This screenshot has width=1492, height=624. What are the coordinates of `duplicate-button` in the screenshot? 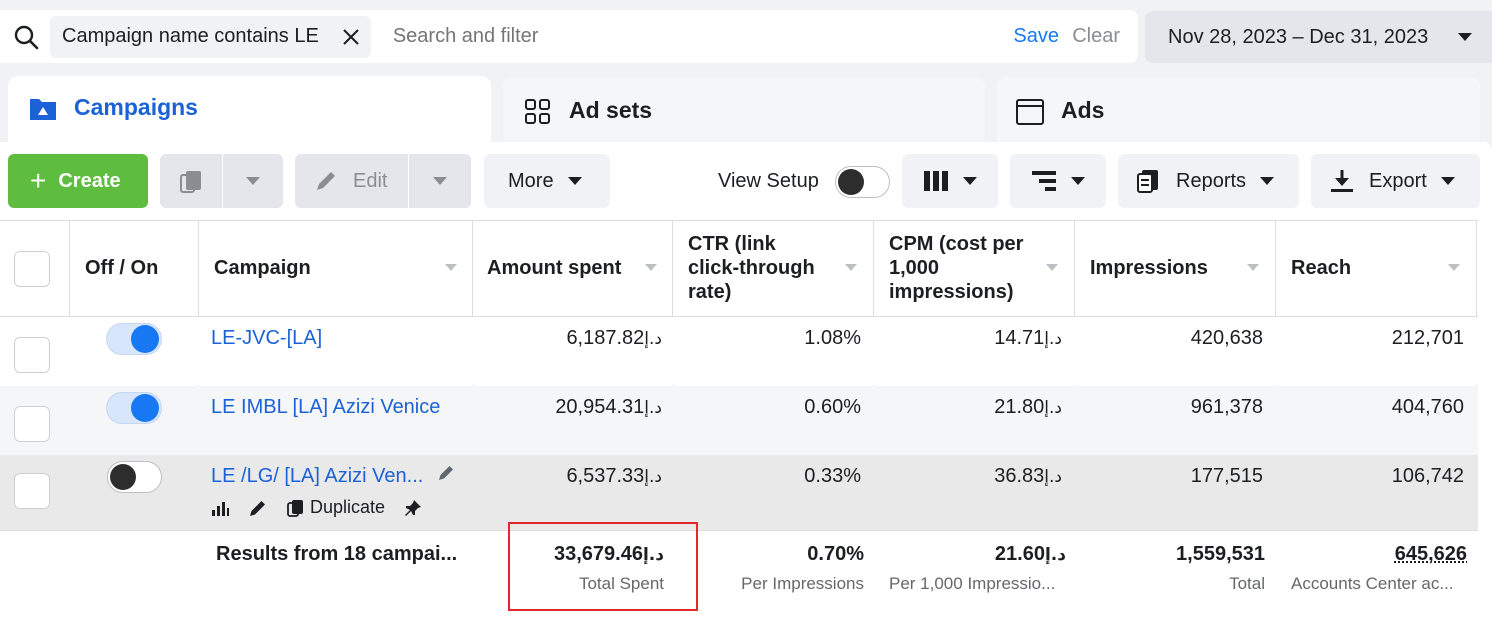 It's located at (191, 181).